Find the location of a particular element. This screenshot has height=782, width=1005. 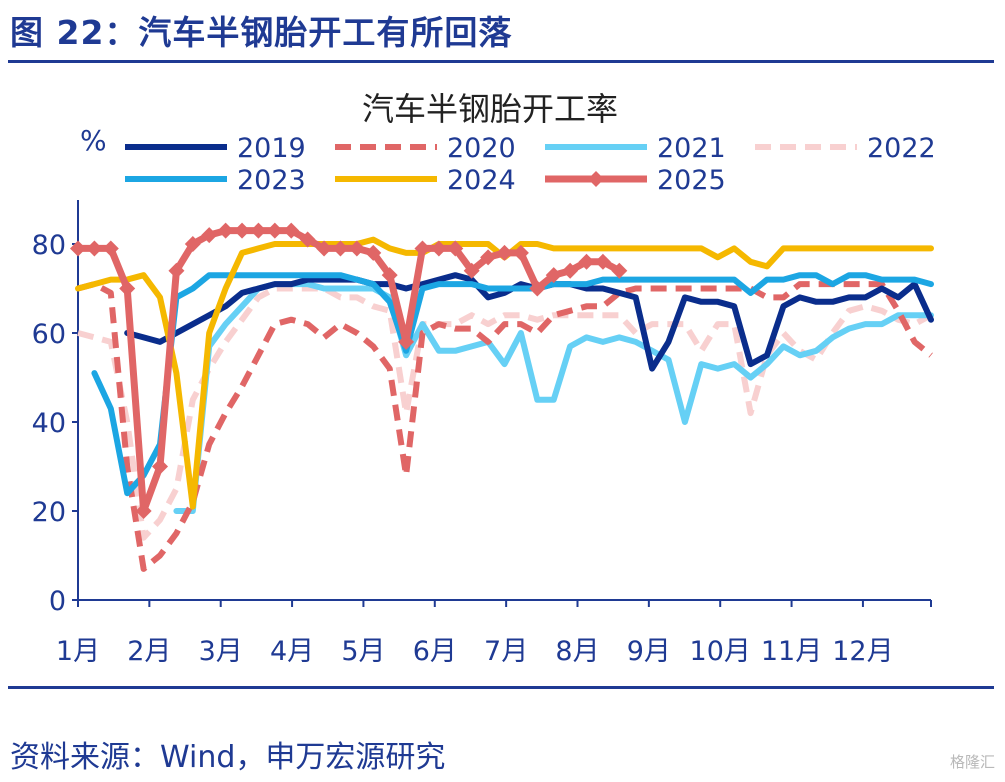

watermark: 格隆汇 is located at coordinates (972, 762).